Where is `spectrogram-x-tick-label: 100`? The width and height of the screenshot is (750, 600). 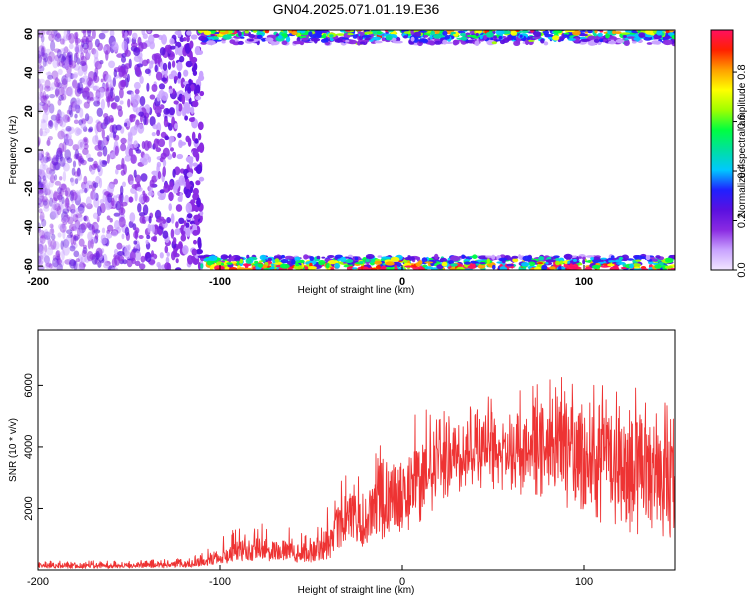 spectrogram-x-tick-label: 100 is located at coordinates (584, 282).